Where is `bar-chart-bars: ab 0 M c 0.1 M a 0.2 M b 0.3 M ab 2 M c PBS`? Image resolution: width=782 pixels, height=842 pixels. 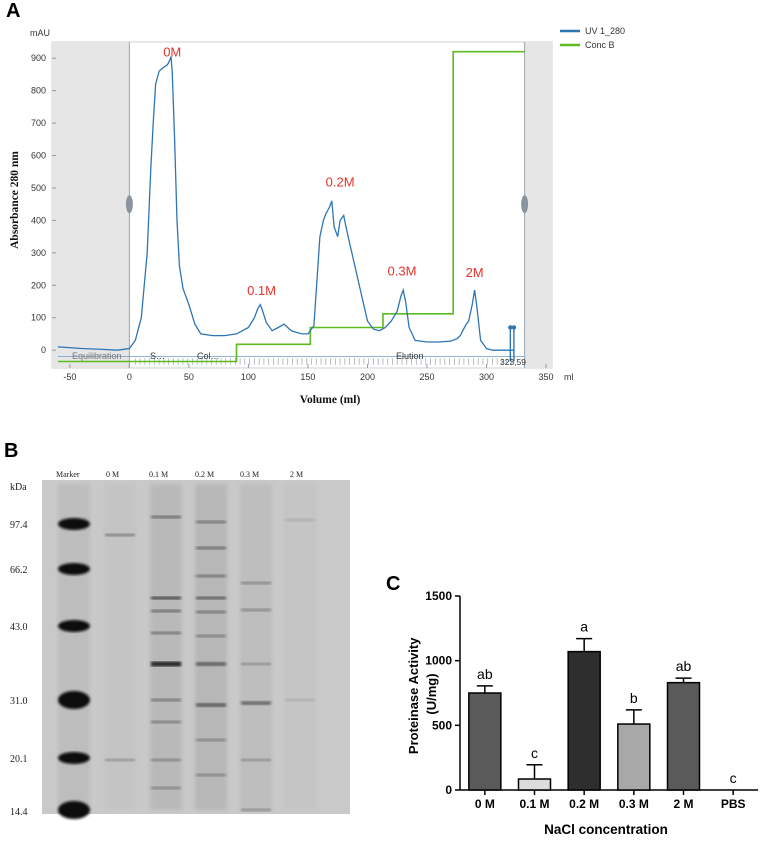
bar-chart-bars: ab 0 M c 0.1 M a 0.2 M b 0.3 M ab 2 M c PBS is located at coordinates (607, 715).